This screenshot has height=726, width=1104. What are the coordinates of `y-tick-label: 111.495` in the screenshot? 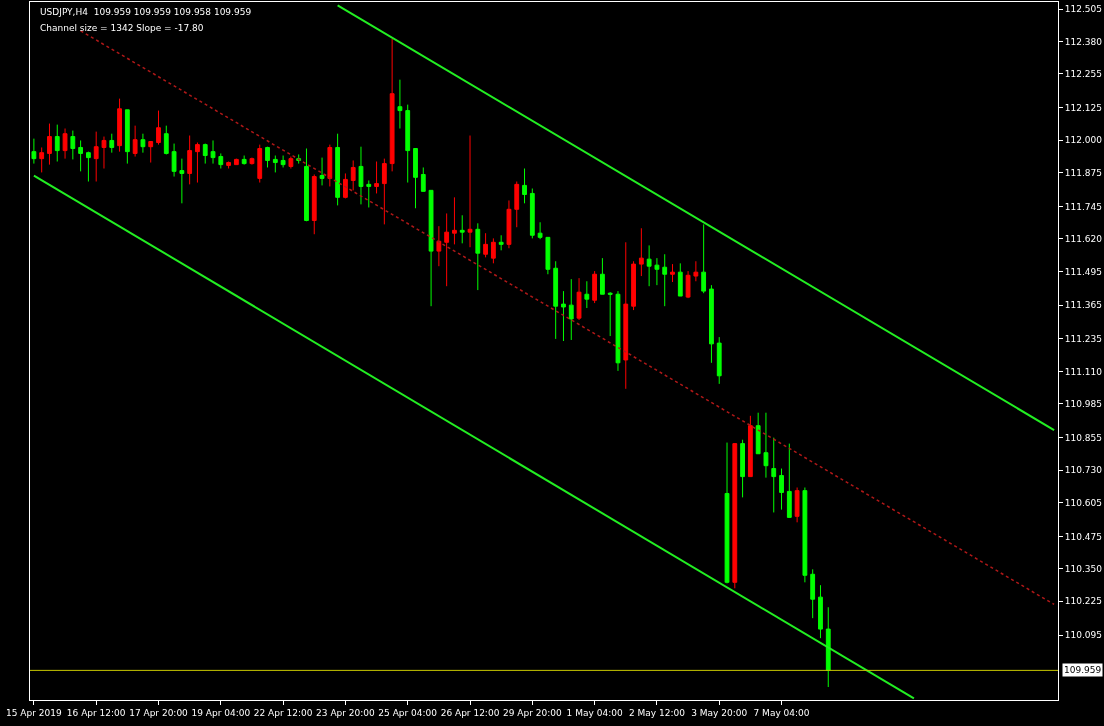 It's located at (1083, 271).